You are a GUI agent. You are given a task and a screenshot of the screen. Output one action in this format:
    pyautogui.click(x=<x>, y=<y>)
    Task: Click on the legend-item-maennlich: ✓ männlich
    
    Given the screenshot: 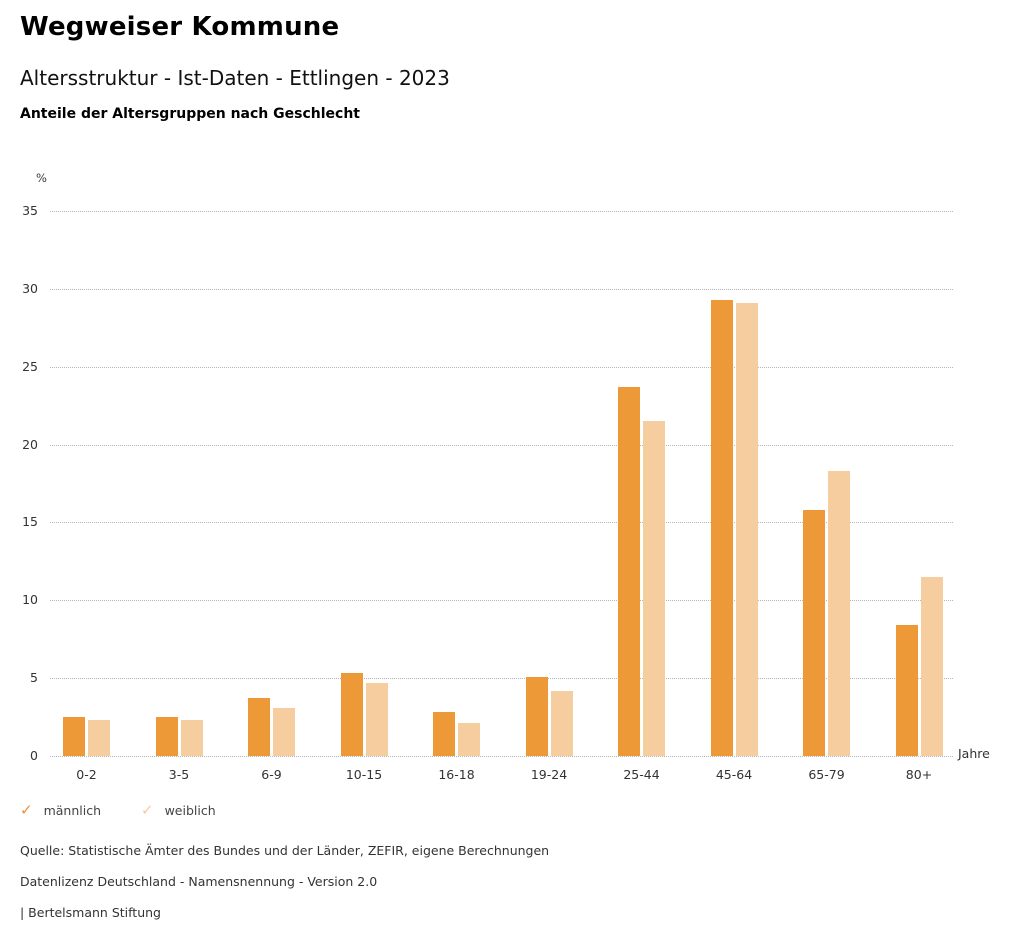 What is the action you would take?
    pyautogui.click(x=60, y=810)
    